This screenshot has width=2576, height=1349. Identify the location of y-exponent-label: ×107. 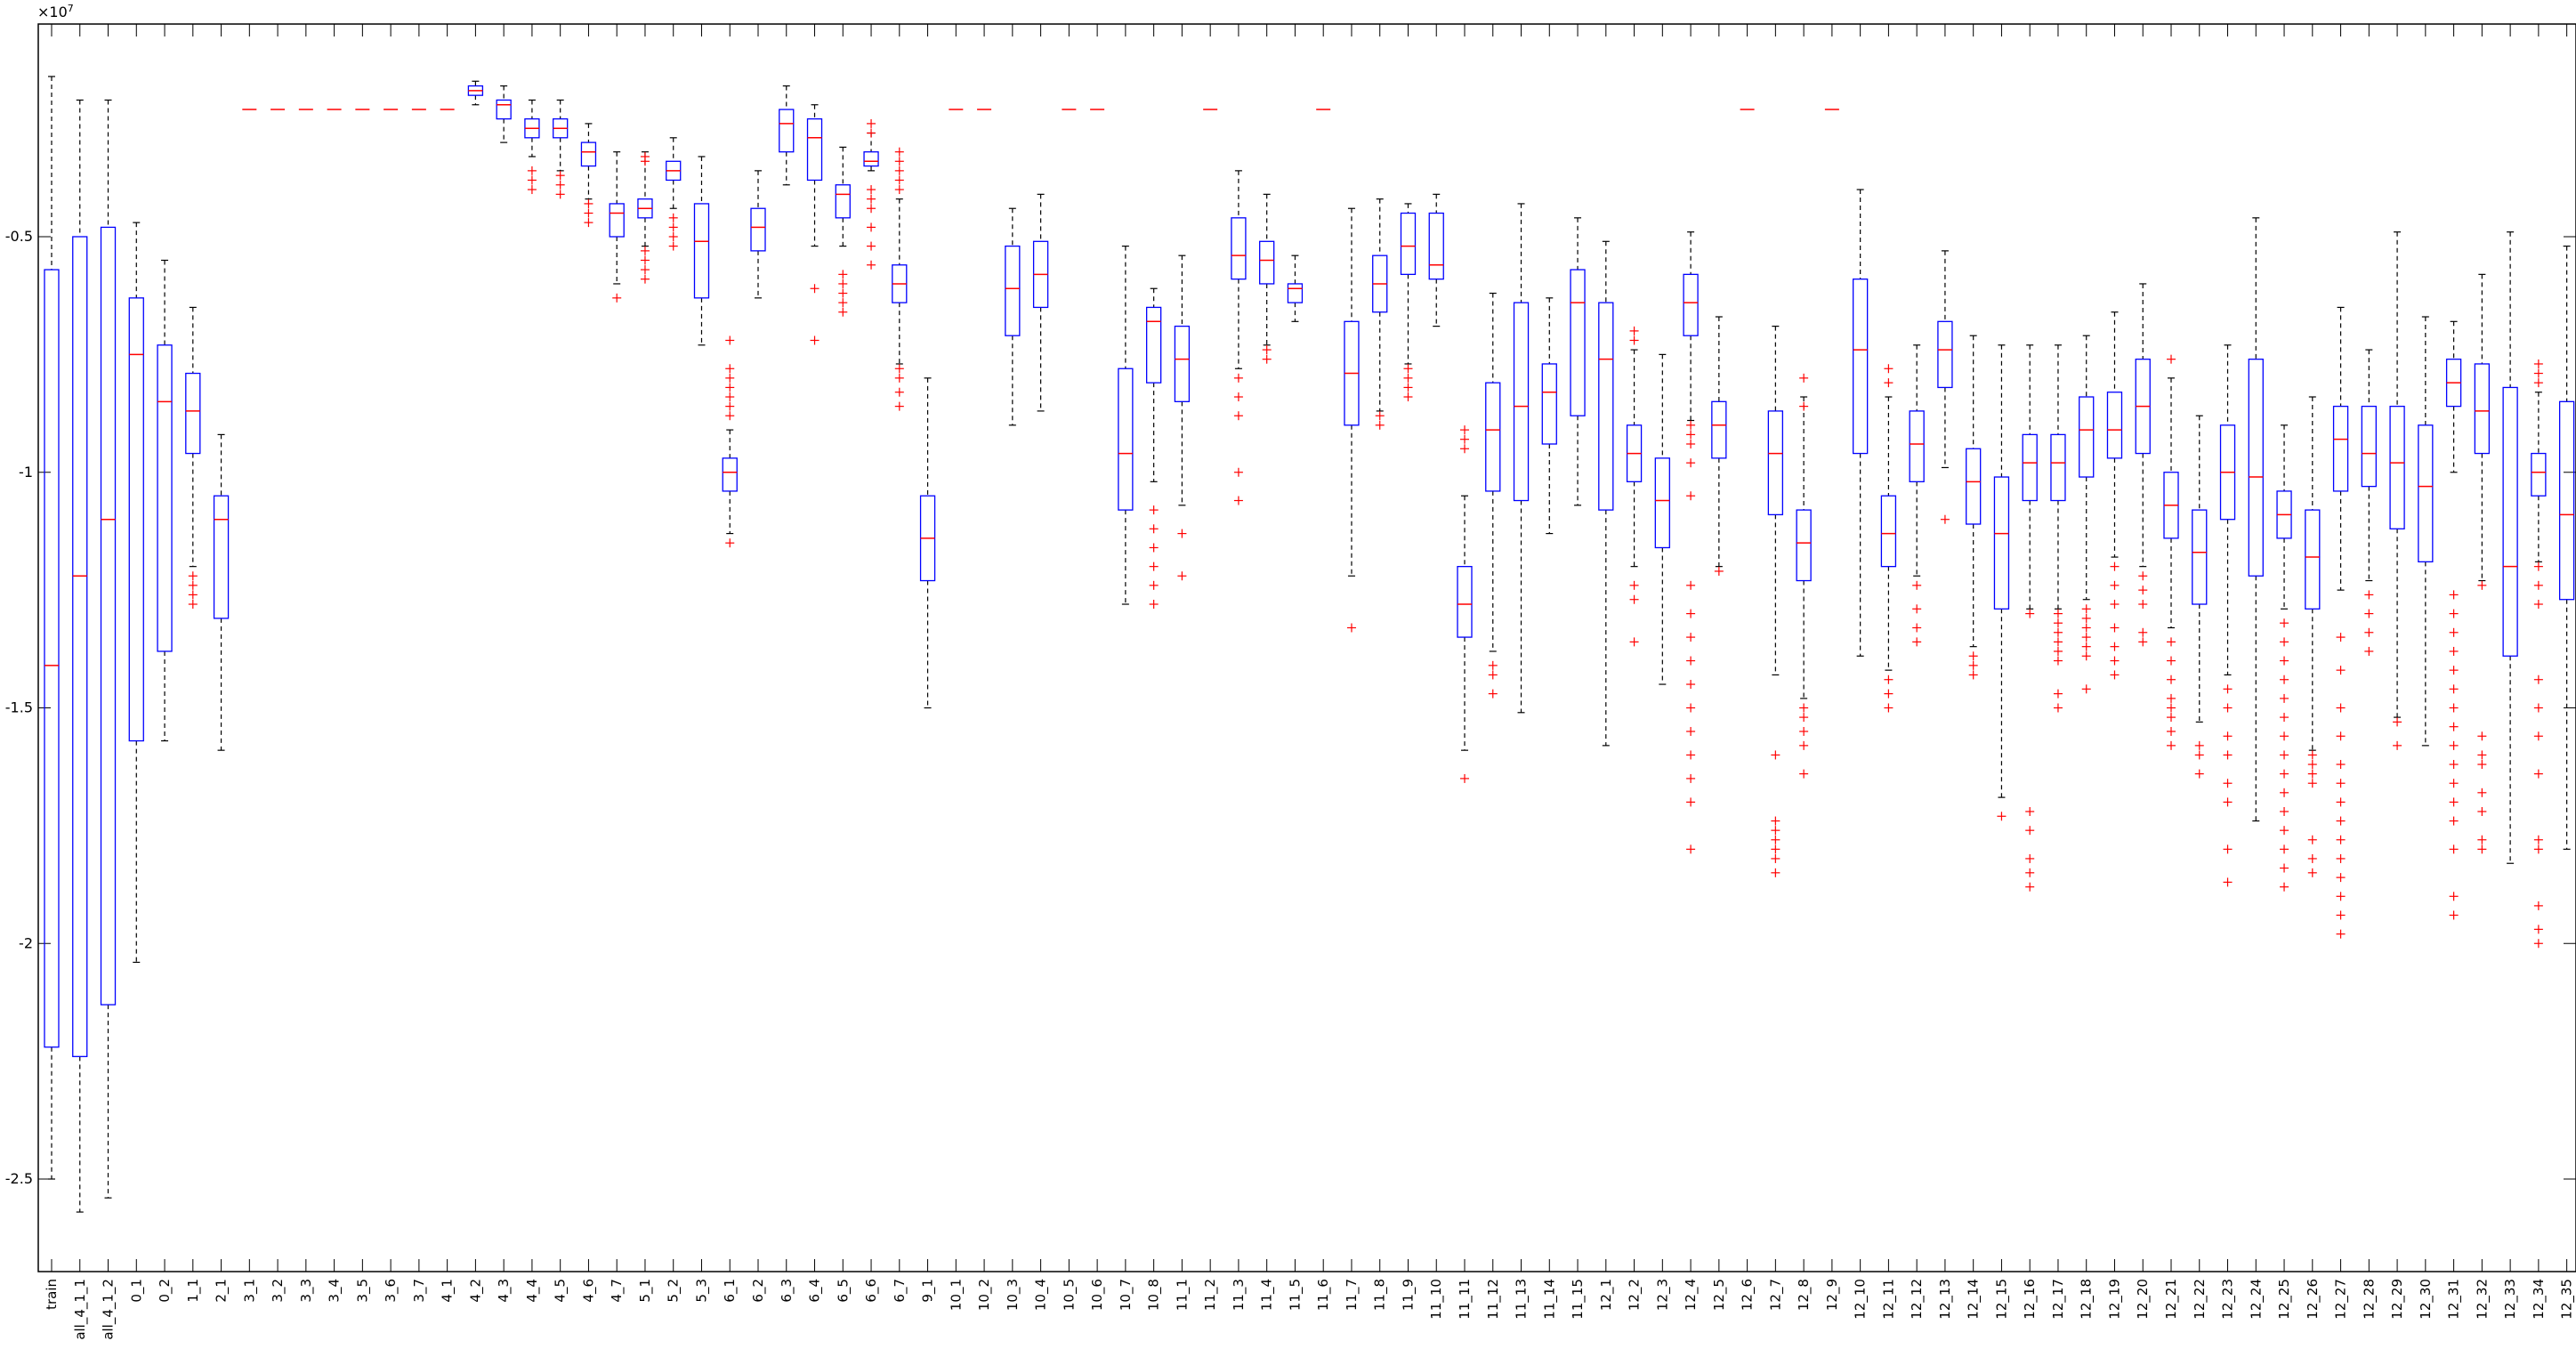
(55, 11).